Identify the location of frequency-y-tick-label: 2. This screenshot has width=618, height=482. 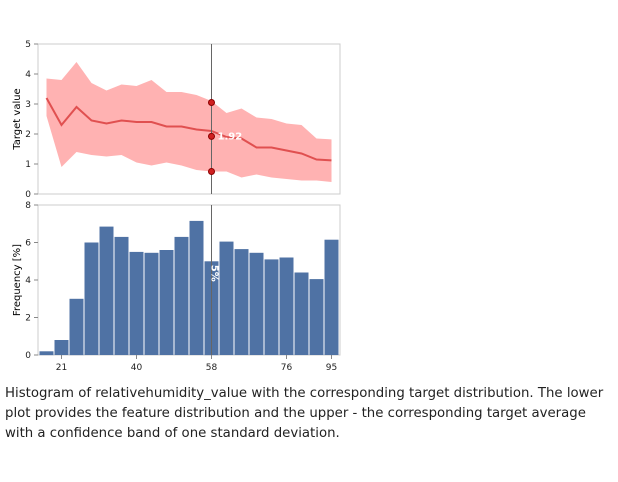
(28, 319).